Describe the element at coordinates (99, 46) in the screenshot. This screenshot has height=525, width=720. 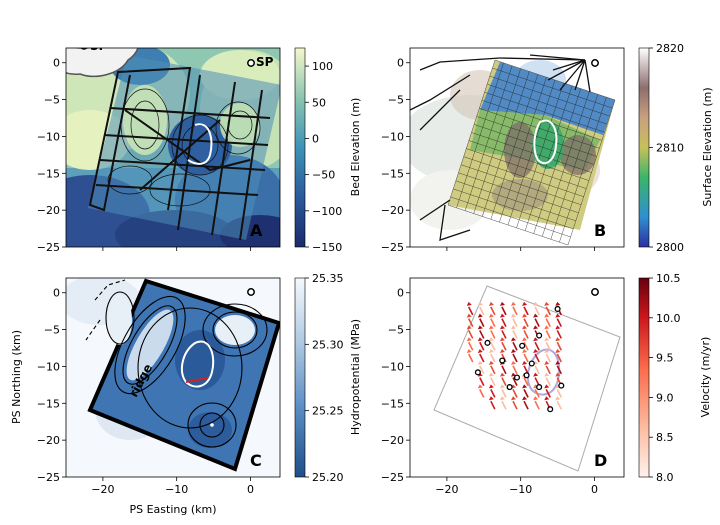
I see `inset-south-pole-label: SP` at that location.